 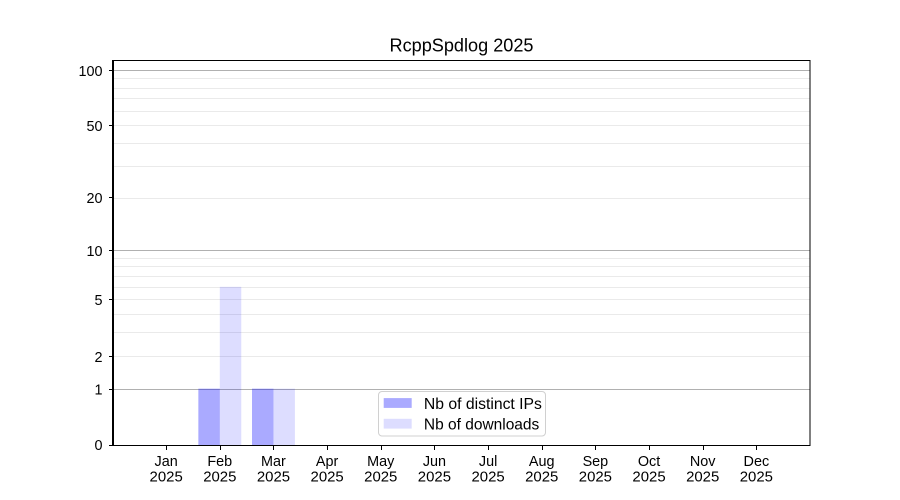 I want to click on svg-text: Oct, so click(x=649, y=462).